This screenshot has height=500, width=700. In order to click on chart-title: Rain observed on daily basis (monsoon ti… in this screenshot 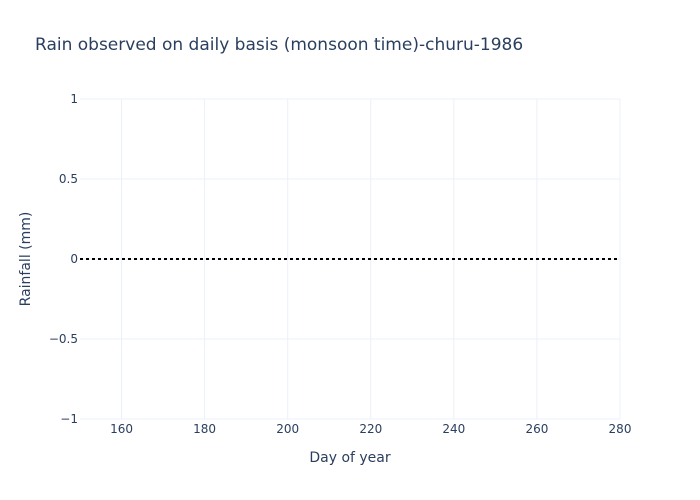, I will do `click(279, 45)`.